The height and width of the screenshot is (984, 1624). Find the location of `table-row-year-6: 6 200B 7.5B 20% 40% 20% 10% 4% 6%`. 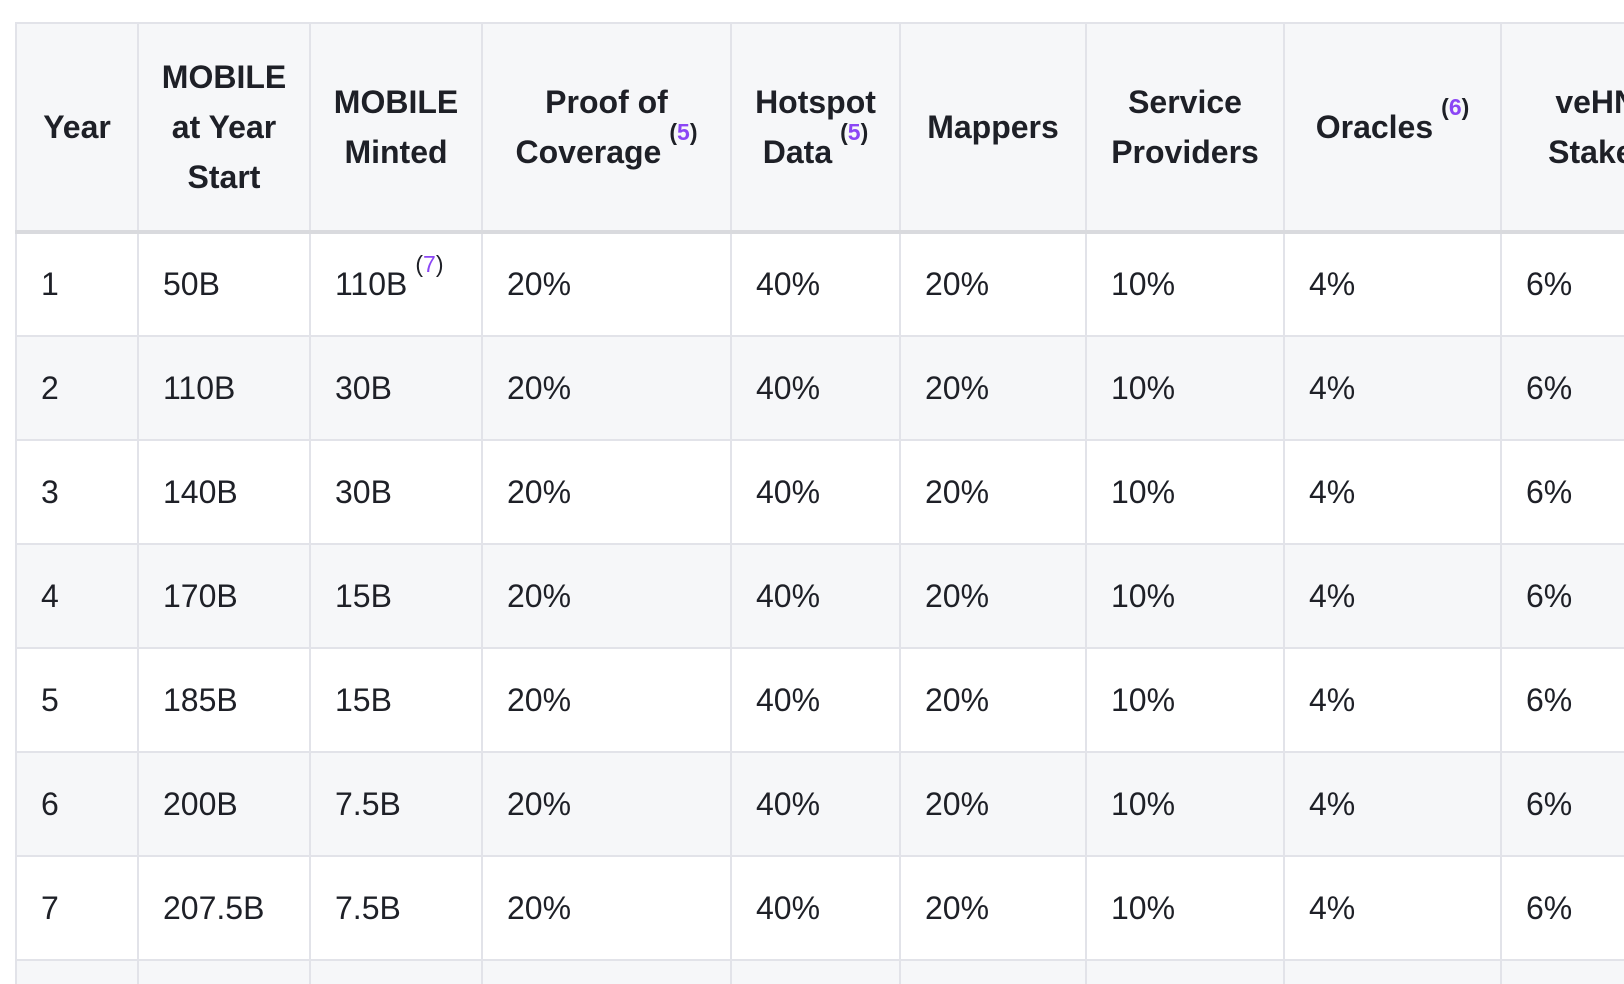

table-row-year-6: 6 200B 7.5B 20% 40% 20% 10% 4% 6% is located at coordinates (819, 804).